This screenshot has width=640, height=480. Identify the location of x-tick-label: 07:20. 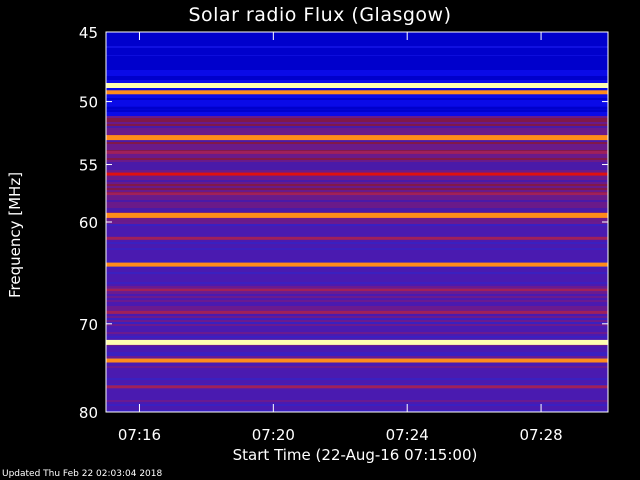
(273, 435).